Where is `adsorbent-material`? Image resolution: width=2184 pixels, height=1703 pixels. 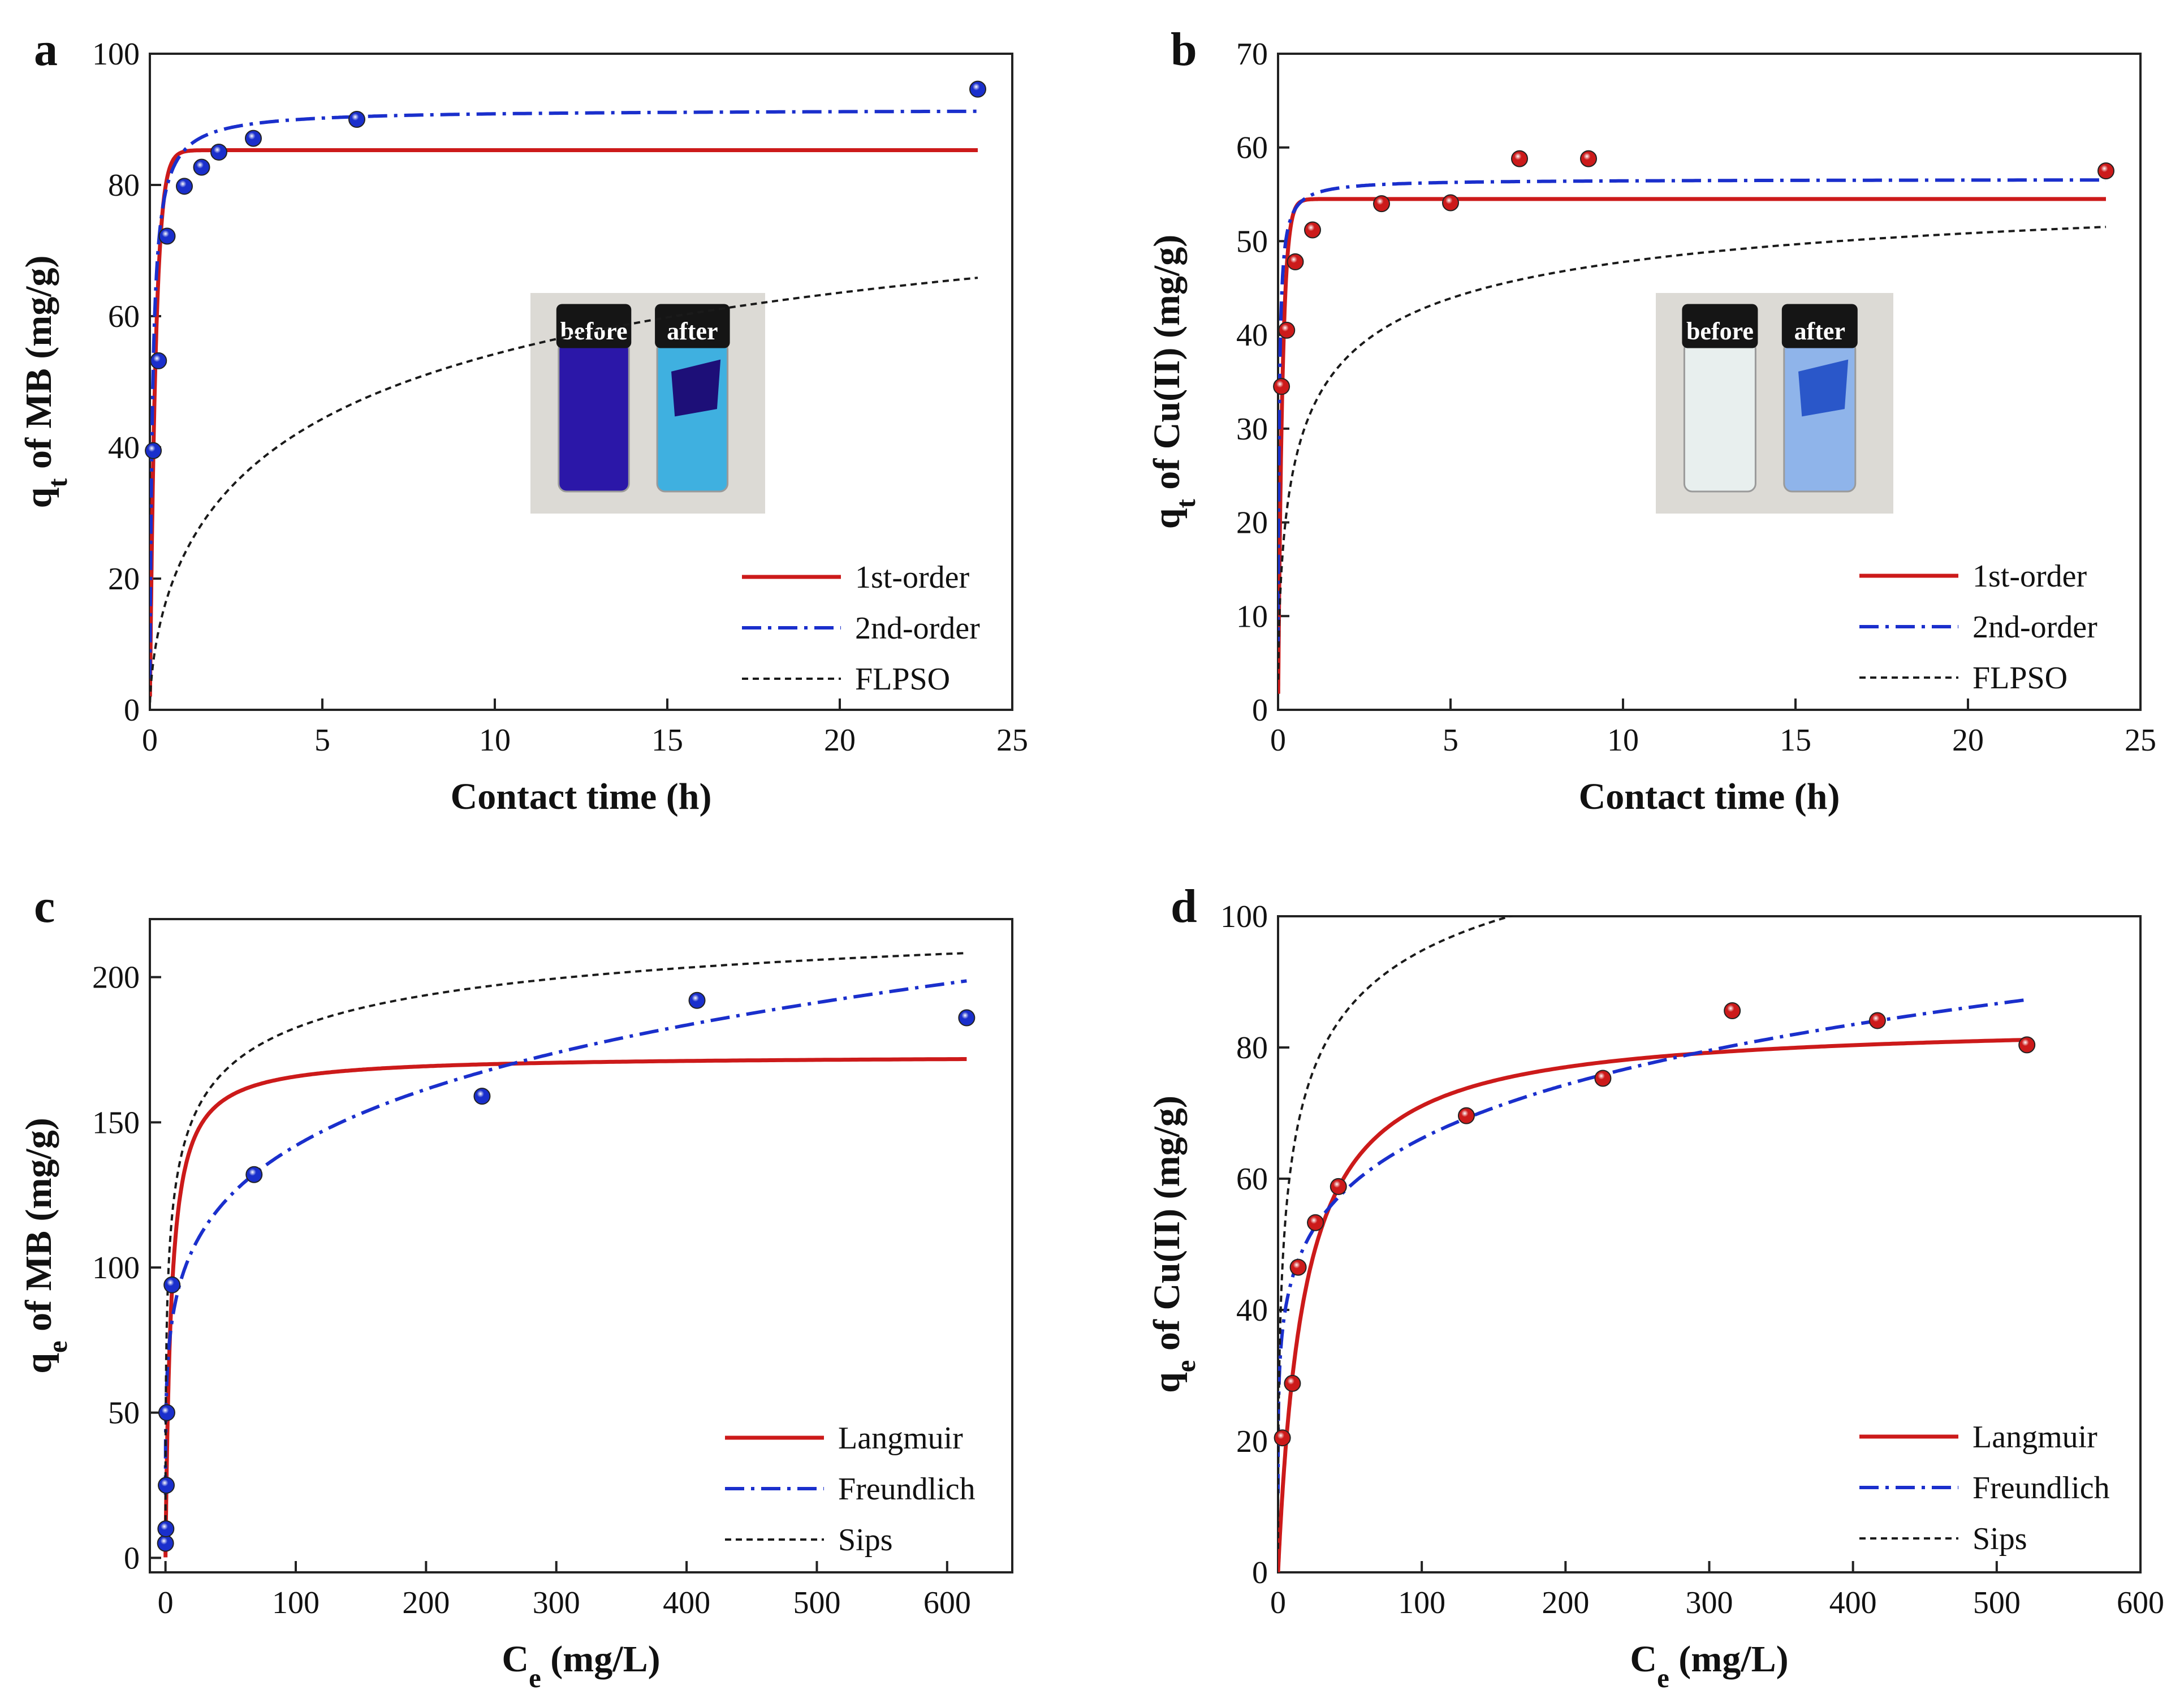 adsorbent-material is located at coordinates (696, 388).